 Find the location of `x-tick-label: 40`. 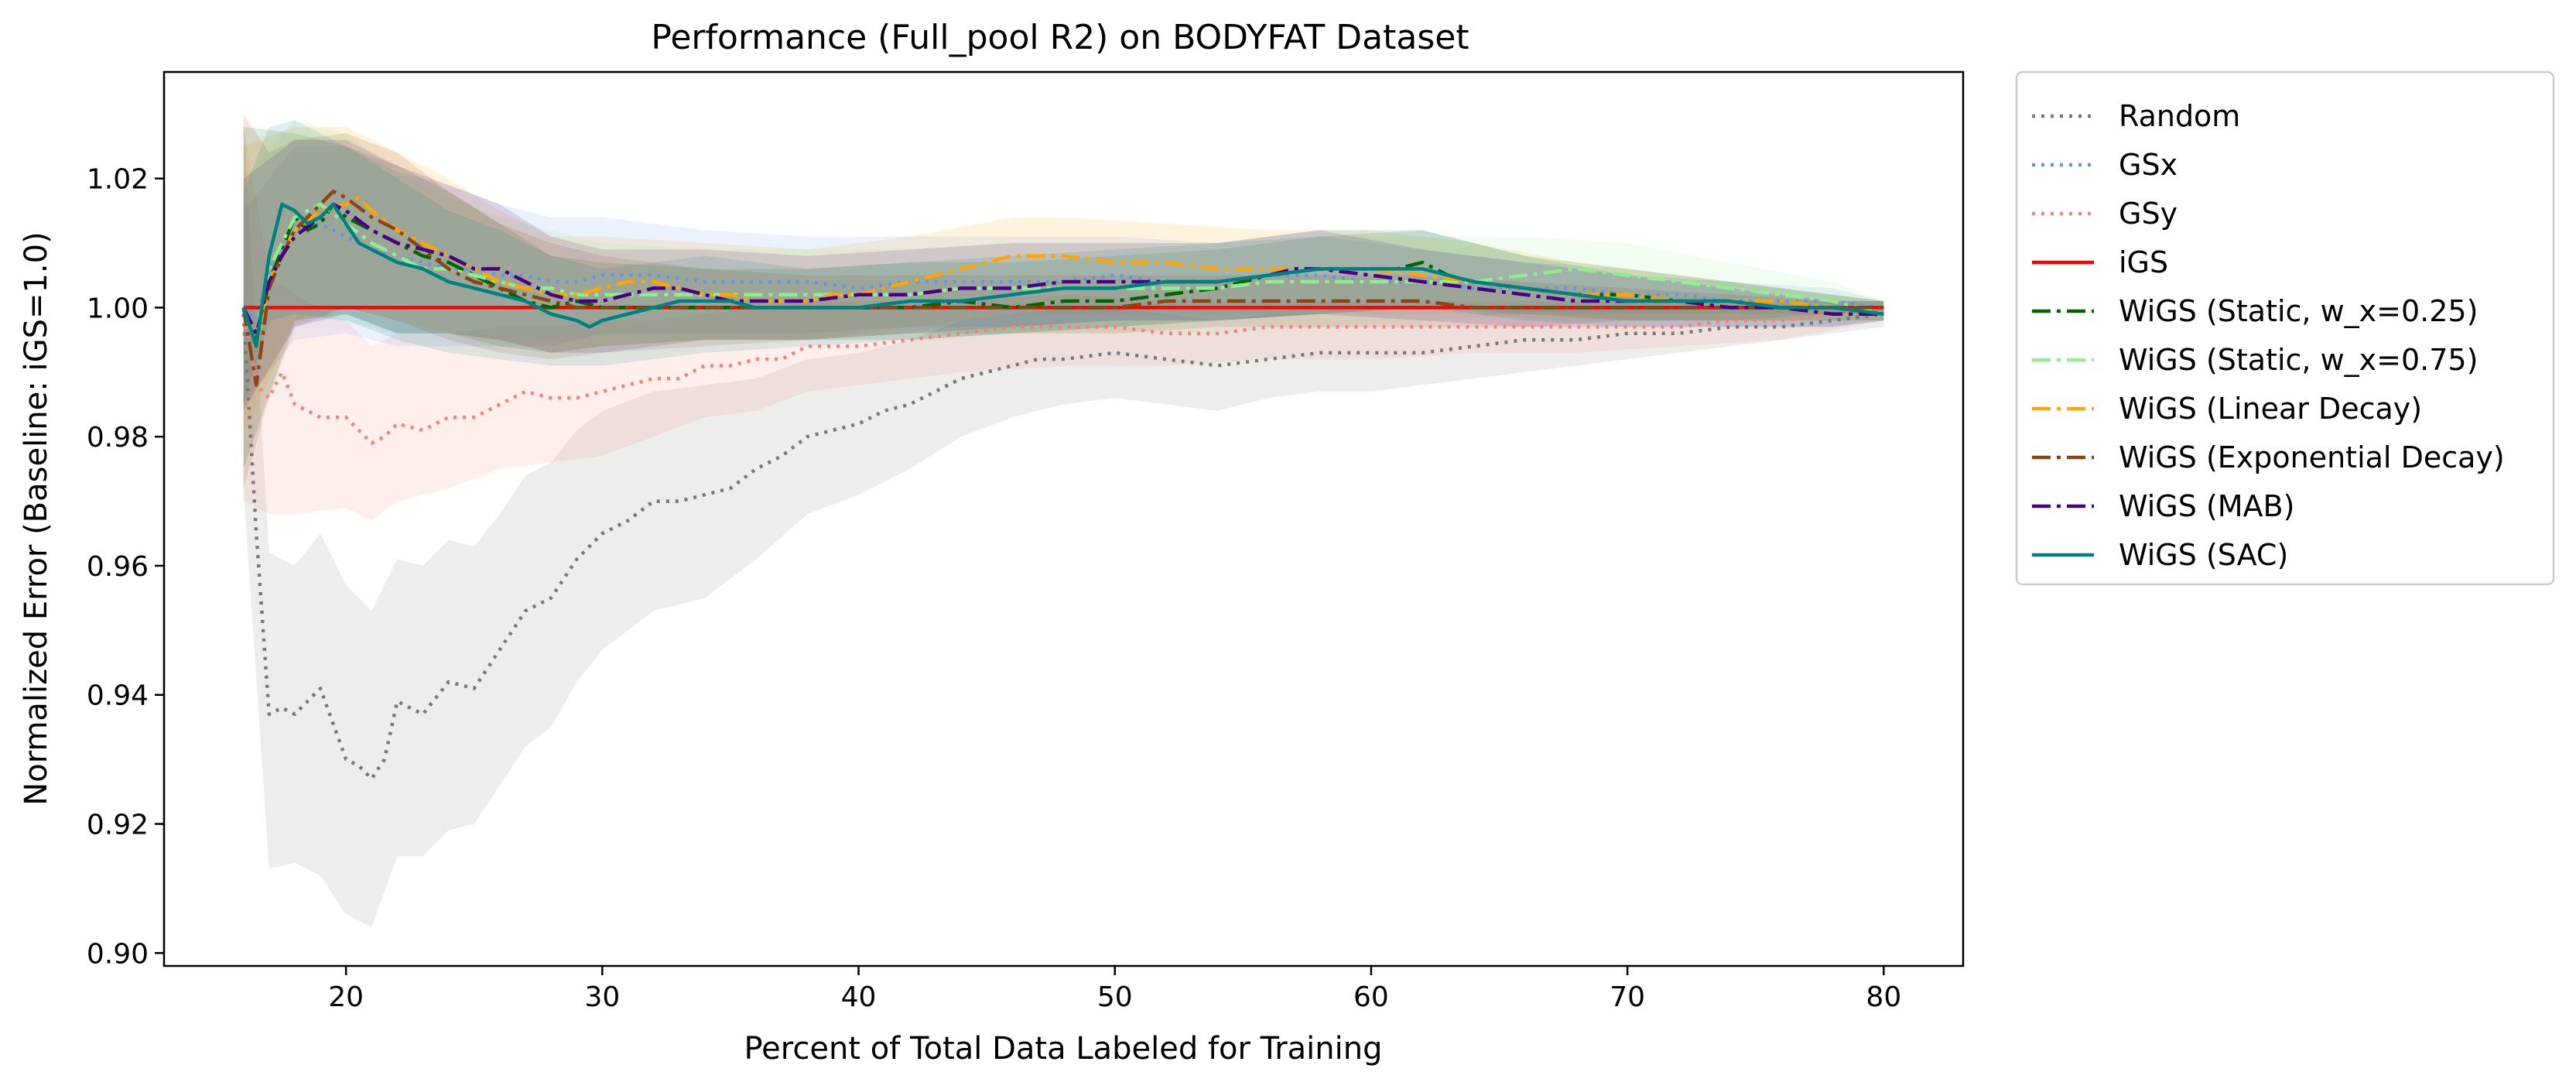

x-tick-label: 40 is located at coordinates (859, 997).